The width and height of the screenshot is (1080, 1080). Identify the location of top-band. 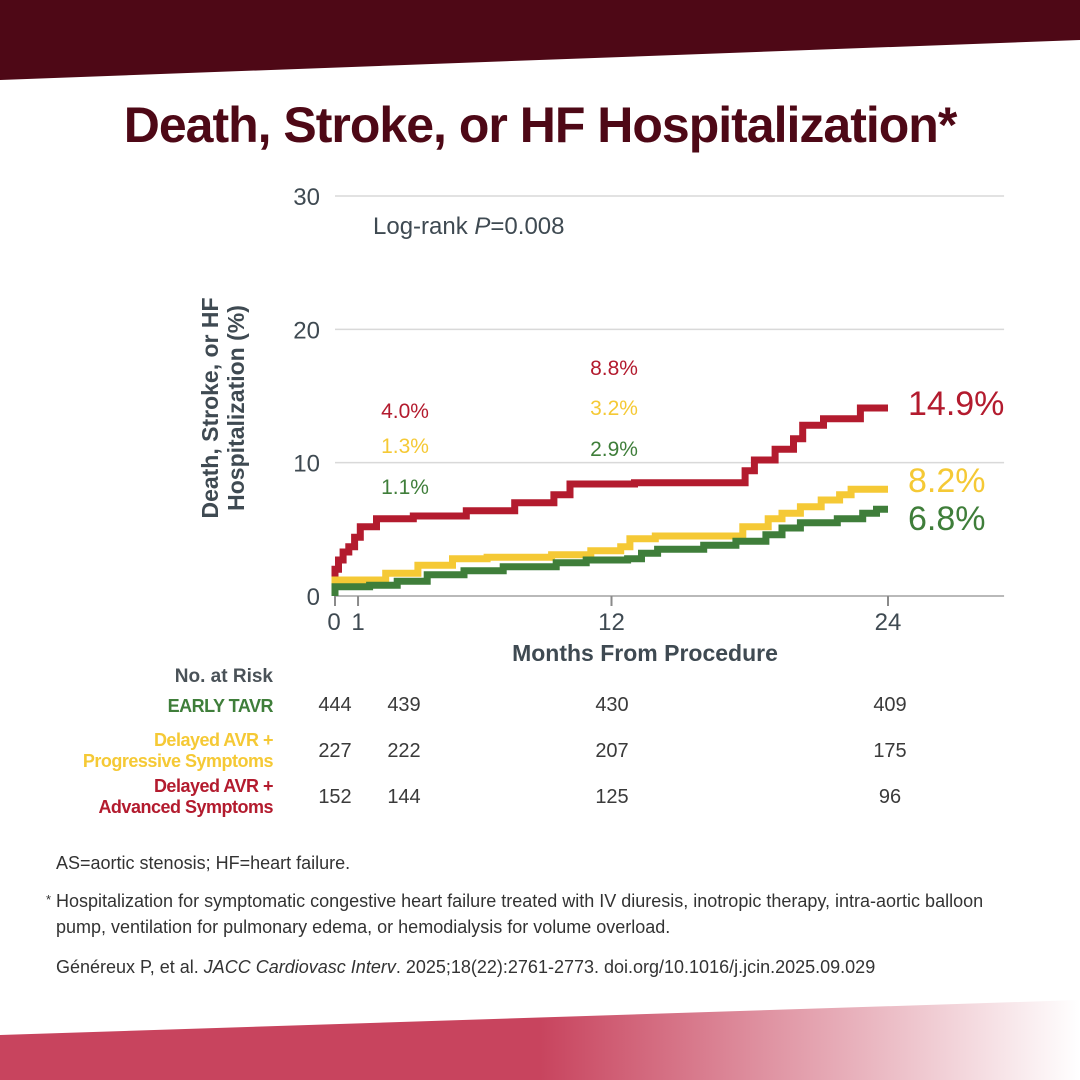
(540, 40).